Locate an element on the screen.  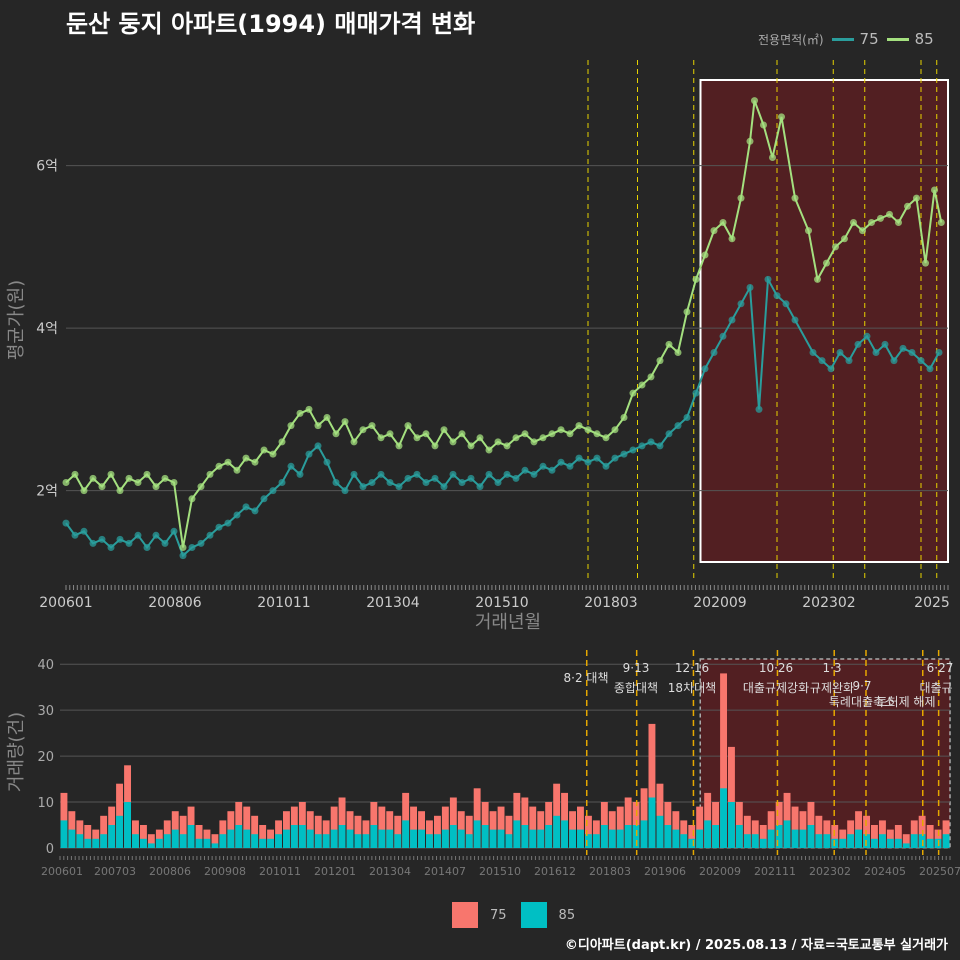
bar-y-axis-title: 거래량(건) is located at coordinates (16, 752).